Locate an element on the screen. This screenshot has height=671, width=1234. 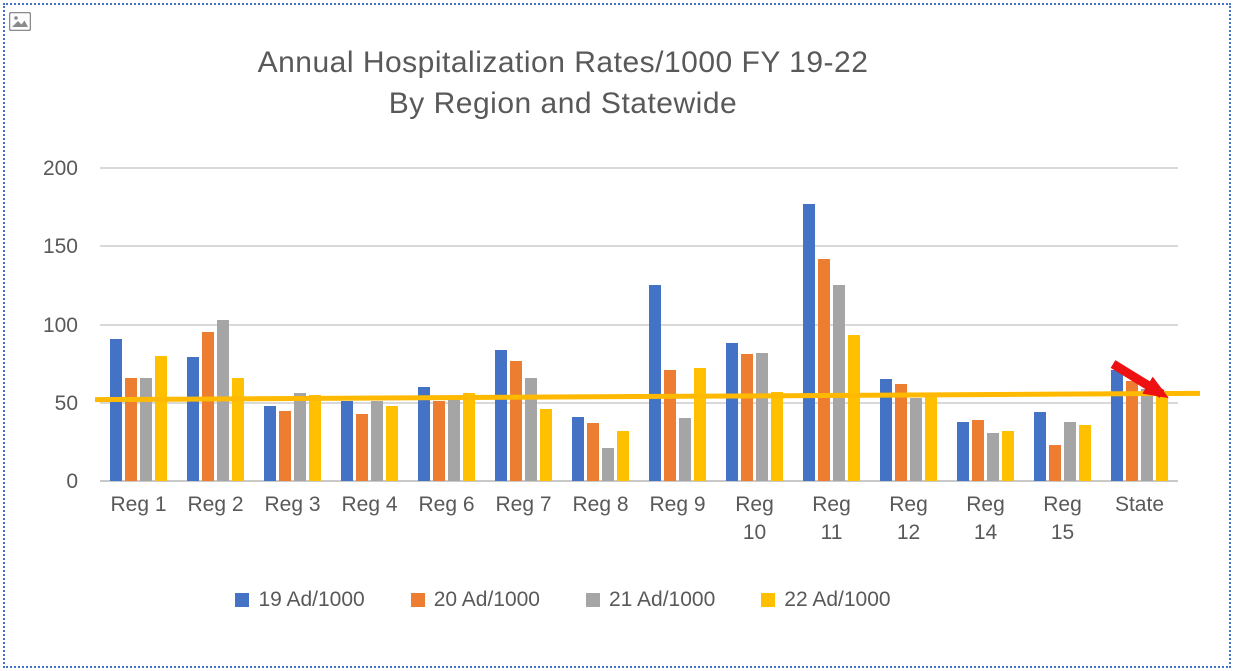
legend-item: 21 Ad/1000 is located at coordinates (650, 600).